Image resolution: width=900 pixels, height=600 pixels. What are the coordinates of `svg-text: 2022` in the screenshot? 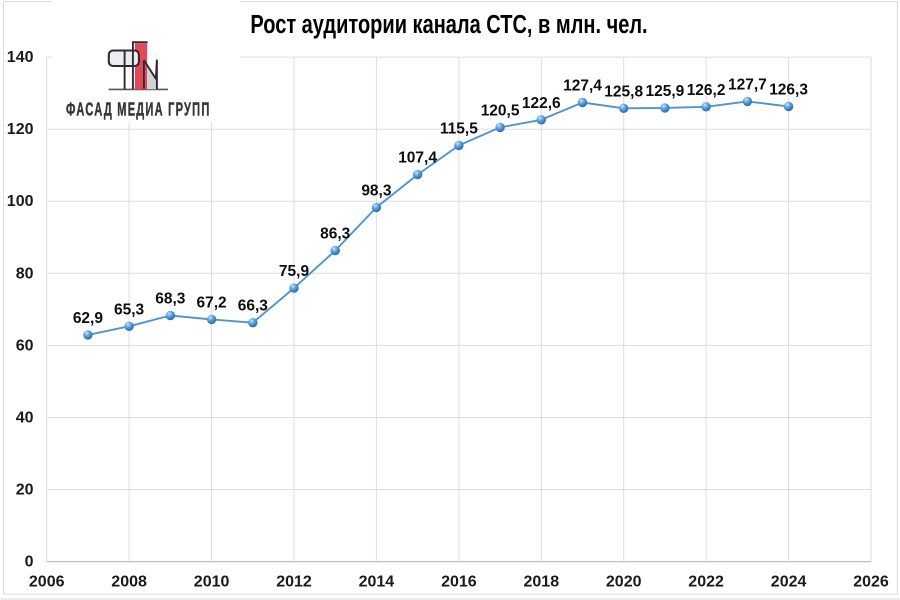 It's located at (706, 582).